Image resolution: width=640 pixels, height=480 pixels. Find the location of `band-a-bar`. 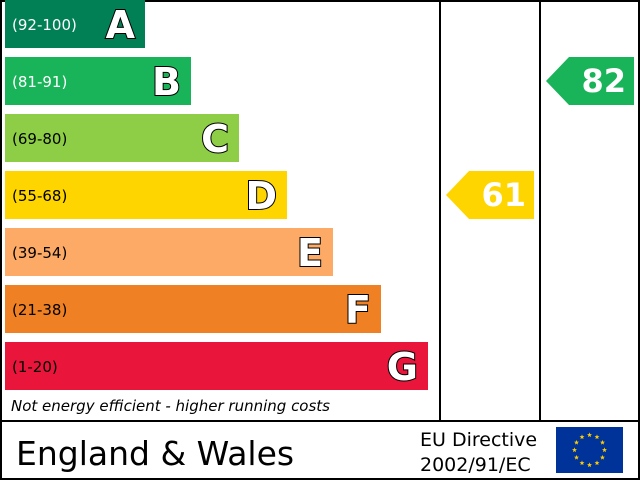

band-a-bar is located at coordinates (75, 24).